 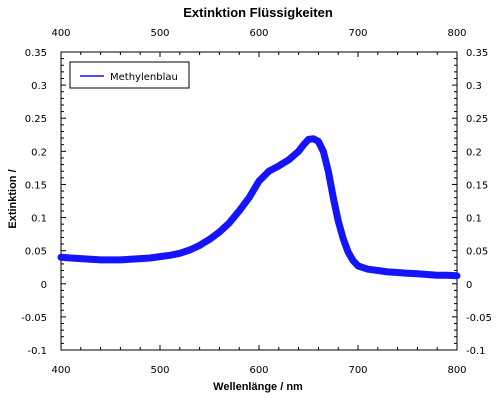 I want to click on y-tick-label: -0.1, so click(x=37, y=351).